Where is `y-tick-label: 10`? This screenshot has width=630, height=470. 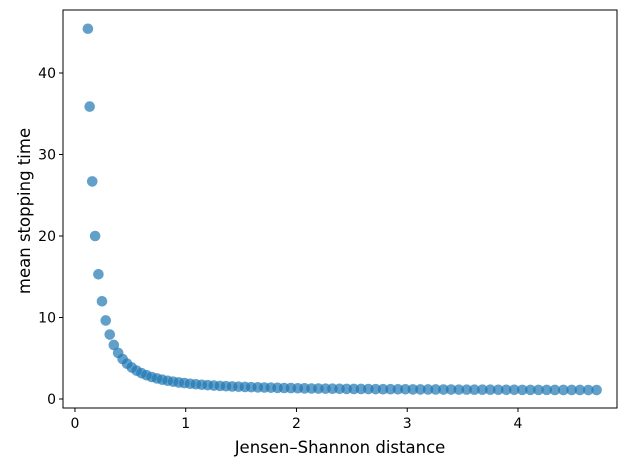 y-tick-label: 10 is located at coordinates (47, 319).